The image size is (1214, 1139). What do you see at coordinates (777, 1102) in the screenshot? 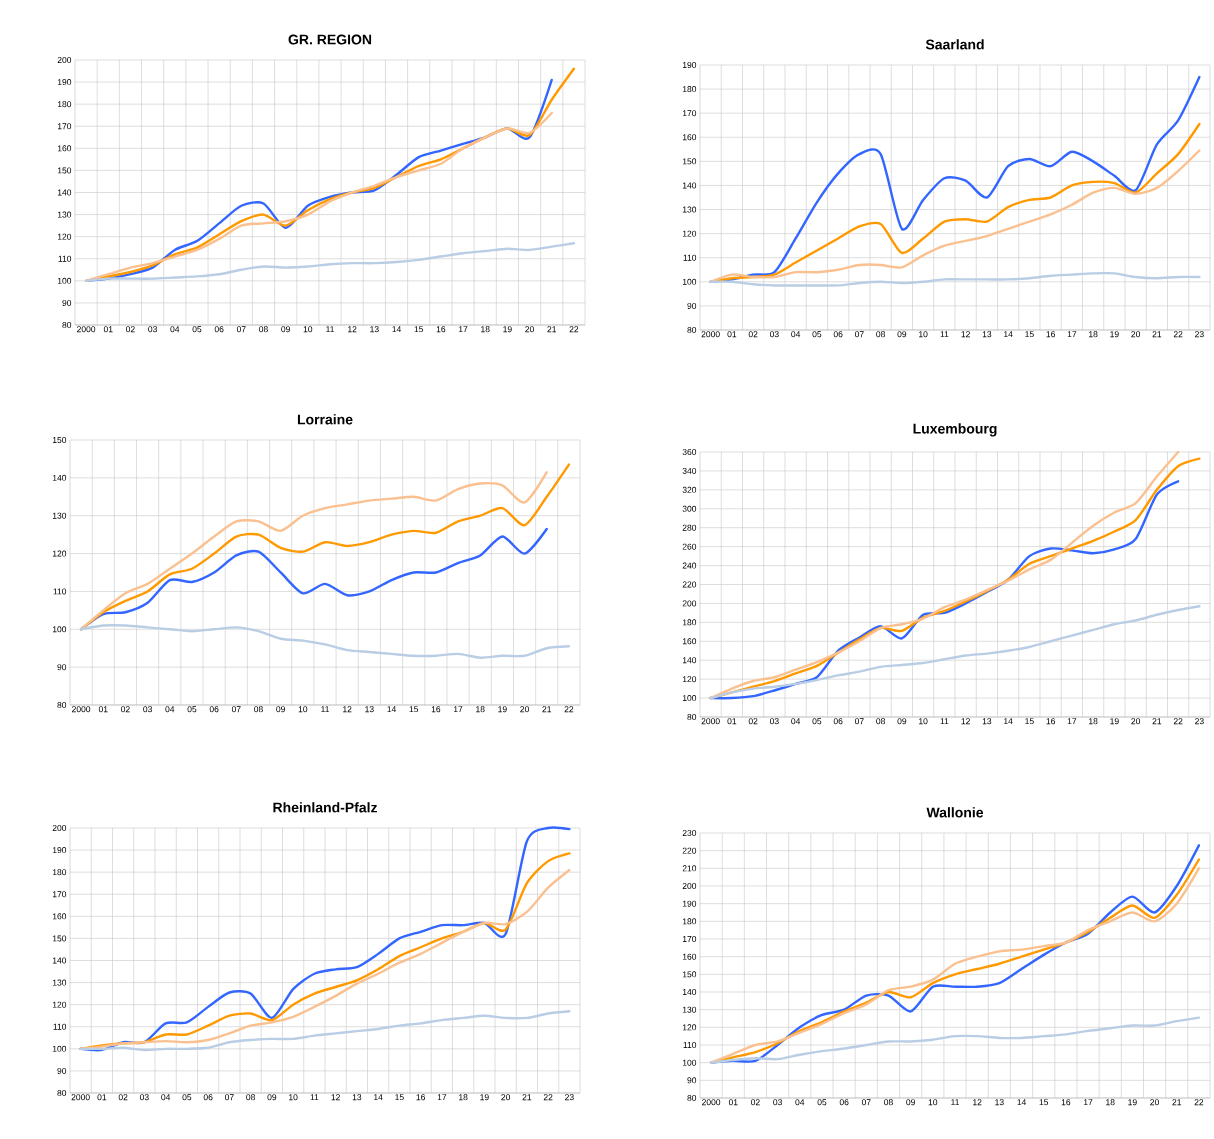
I see `x-tick-label: 03` at bounding box center [777, 1102].